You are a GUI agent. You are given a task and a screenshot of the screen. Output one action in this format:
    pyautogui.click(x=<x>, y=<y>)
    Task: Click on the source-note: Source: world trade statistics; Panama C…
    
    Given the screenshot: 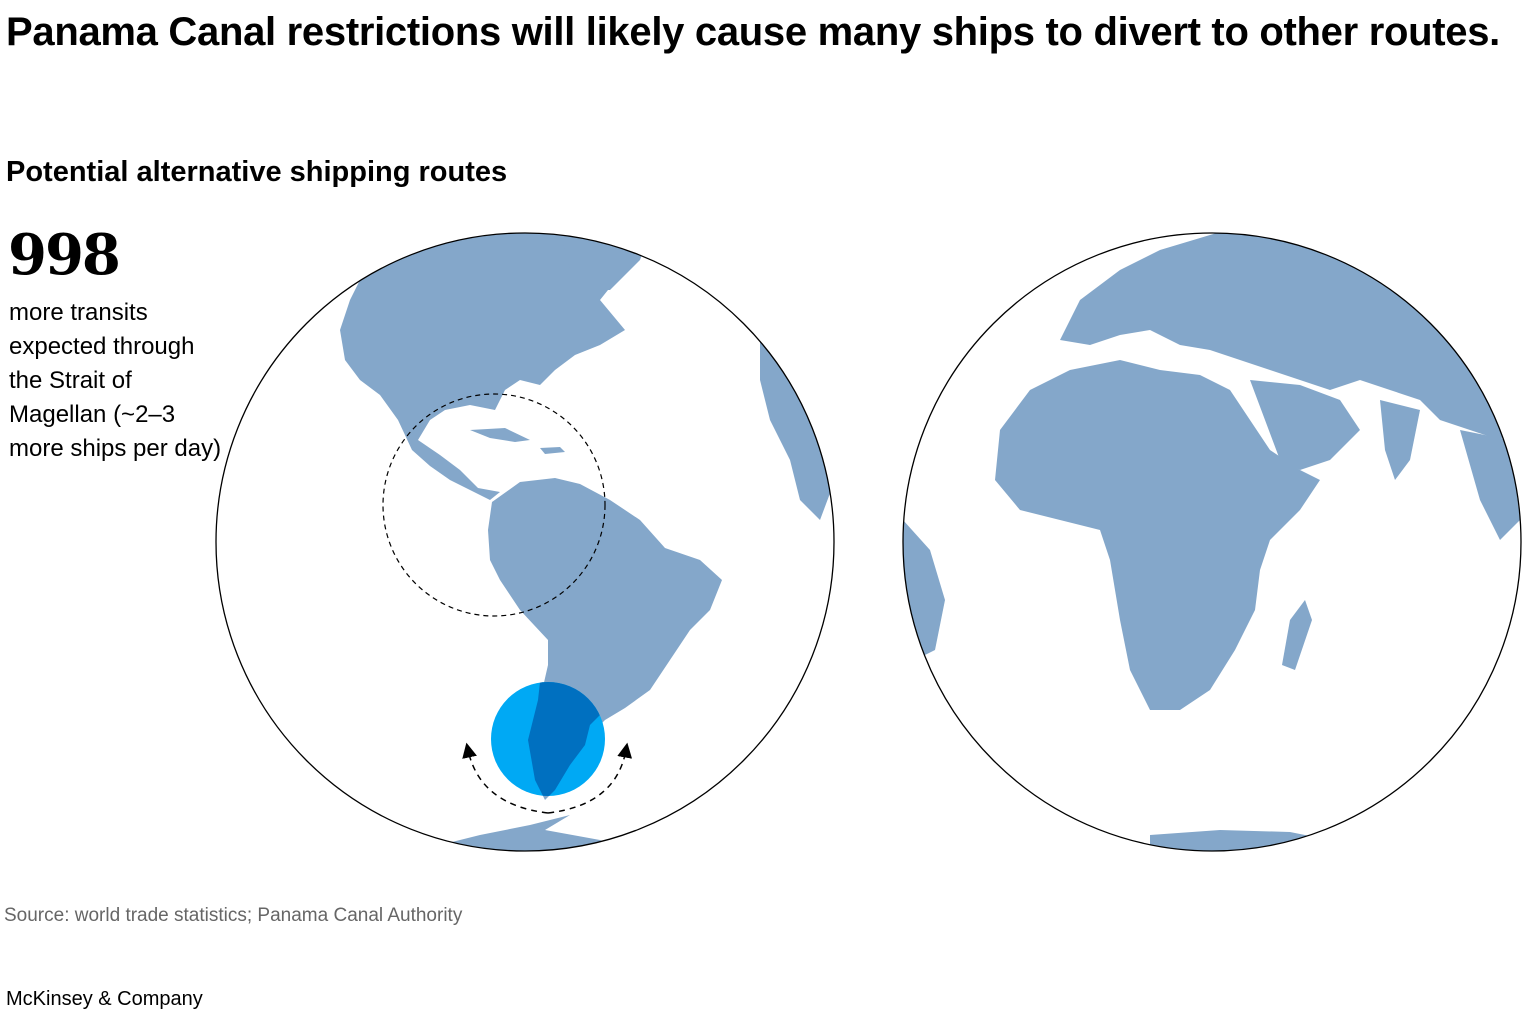 What is the action you would take?
    pyautogui.click(x=233, y=915)
    